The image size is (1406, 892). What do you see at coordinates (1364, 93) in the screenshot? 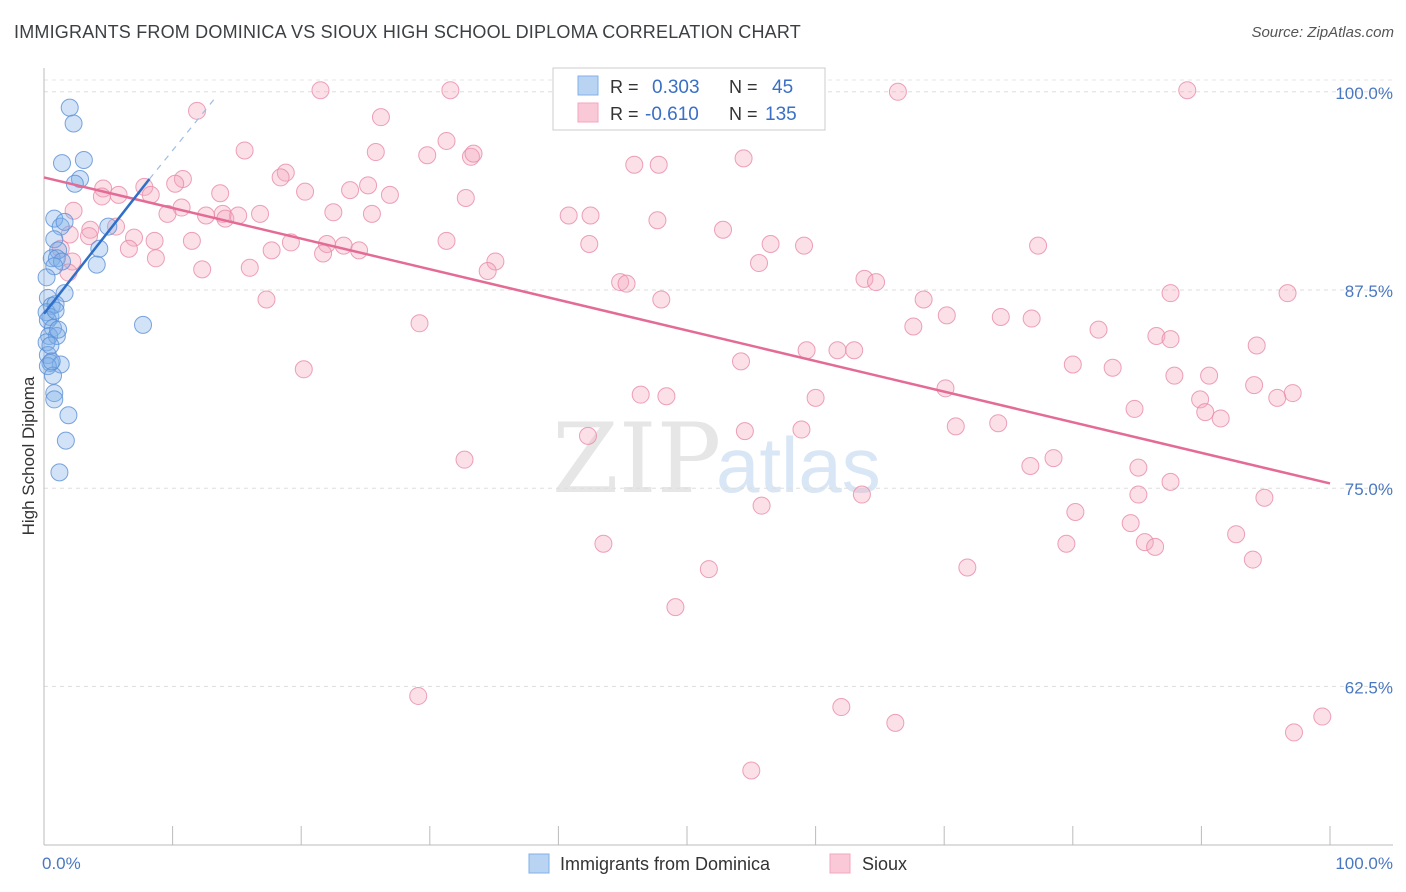
I see `y-tick-label: 100.0%` at bounding box center [1364, 93].